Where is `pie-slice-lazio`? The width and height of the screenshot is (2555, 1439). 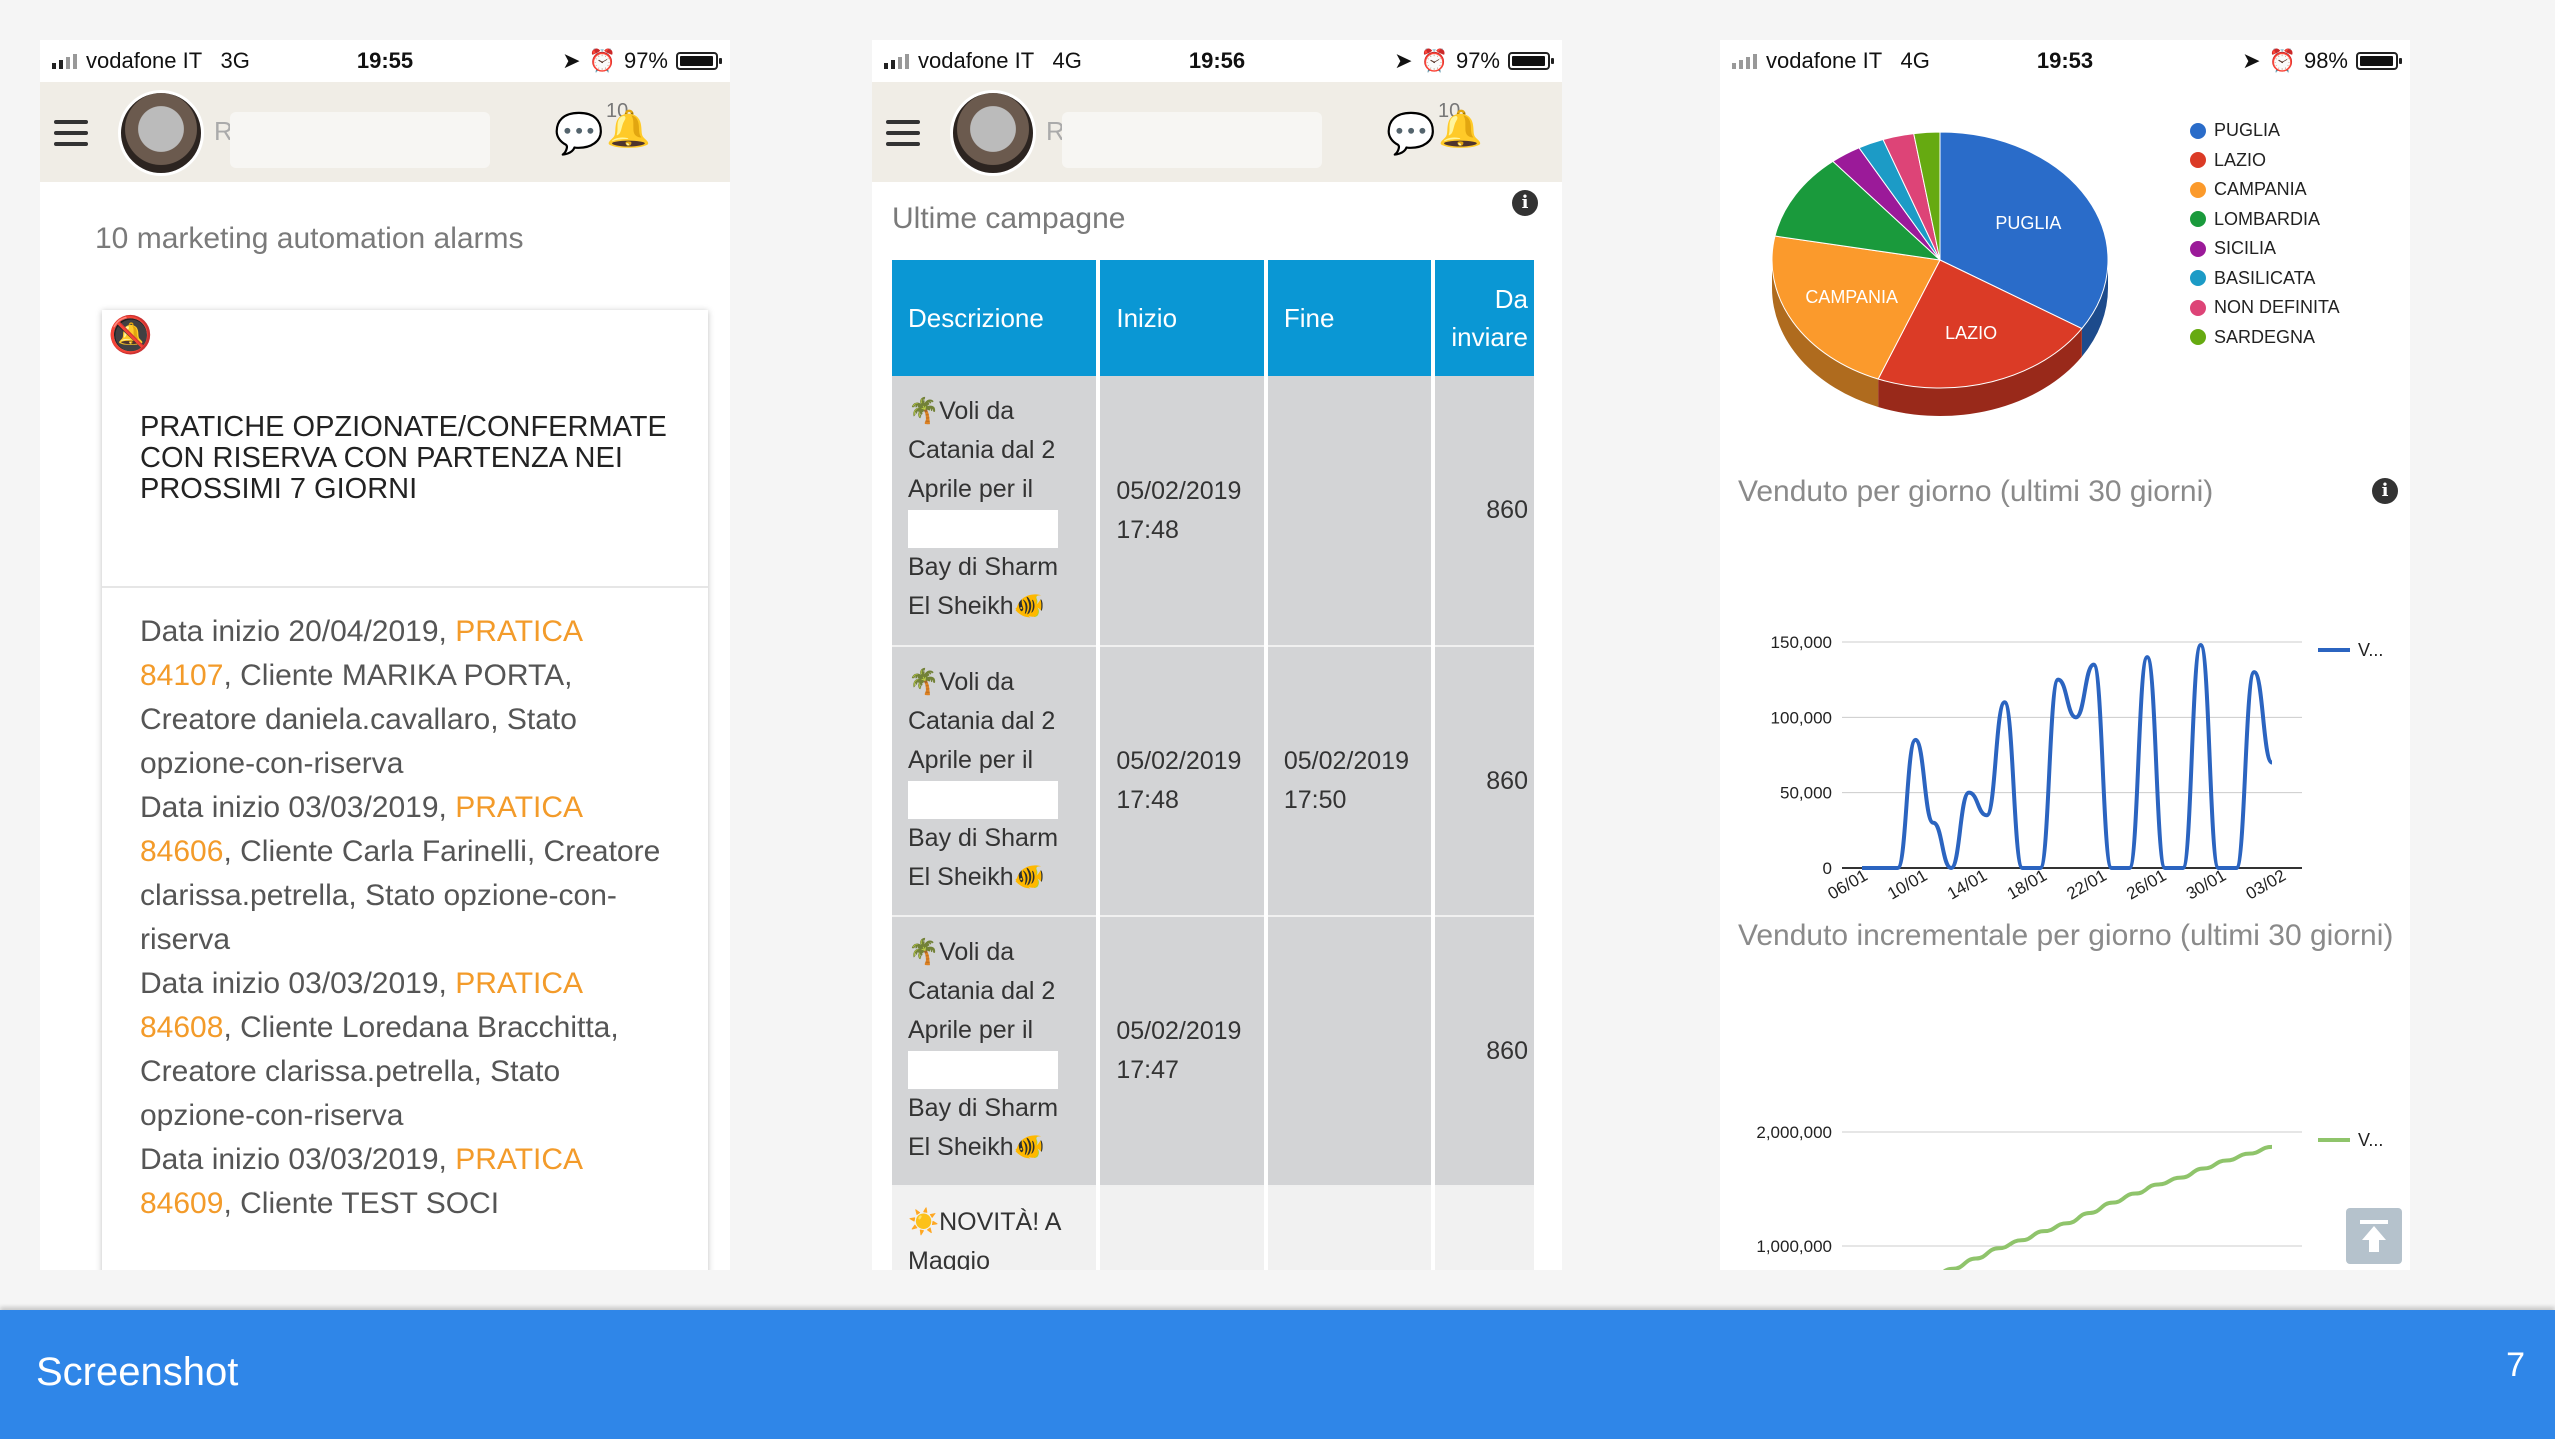 pie-slice-lazio is located at coordinates (1980, 324).